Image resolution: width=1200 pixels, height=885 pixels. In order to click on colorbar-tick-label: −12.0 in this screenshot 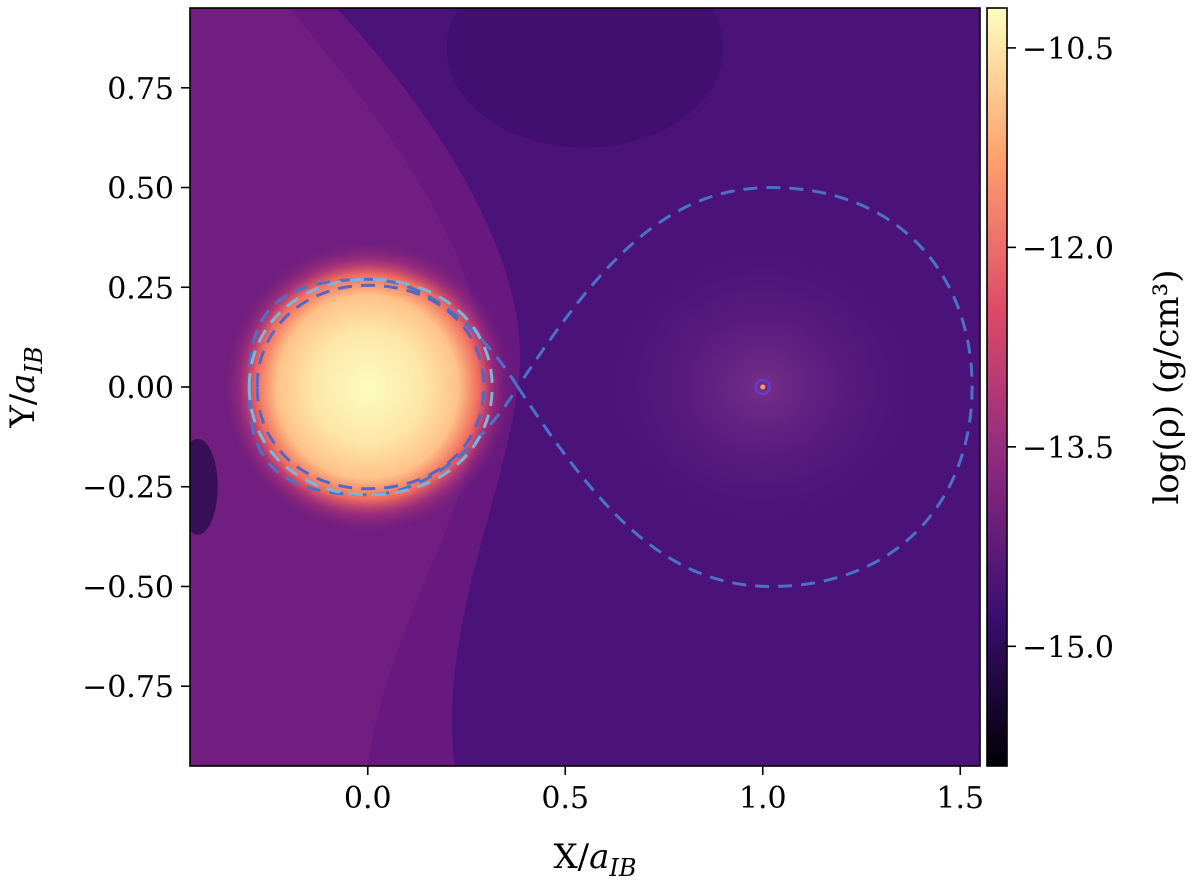, I will do `click(1068, 248)`.